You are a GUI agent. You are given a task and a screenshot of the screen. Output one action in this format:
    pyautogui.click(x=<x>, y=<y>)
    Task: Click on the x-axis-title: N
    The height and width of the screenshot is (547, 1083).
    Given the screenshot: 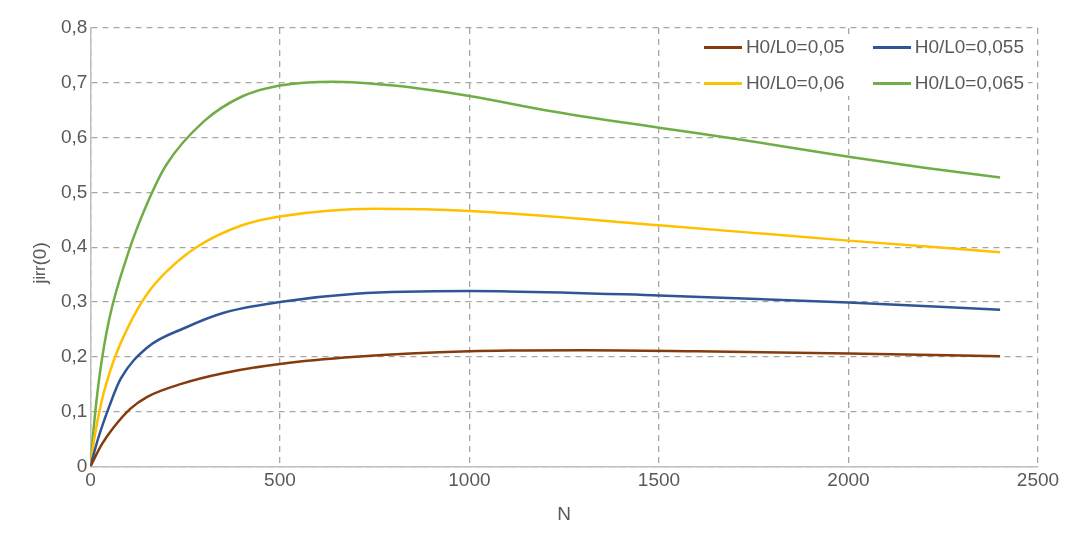 What is the action you would take?
    pyautogui.click(x=564, y=513)
    